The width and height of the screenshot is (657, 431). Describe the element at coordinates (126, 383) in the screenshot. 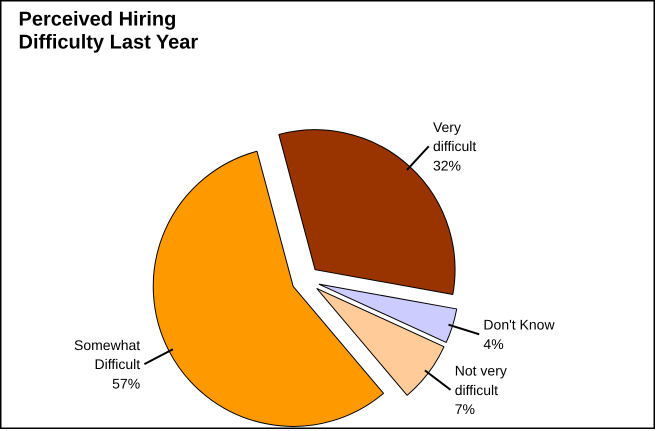

I see `data-label: 57%` at that location.